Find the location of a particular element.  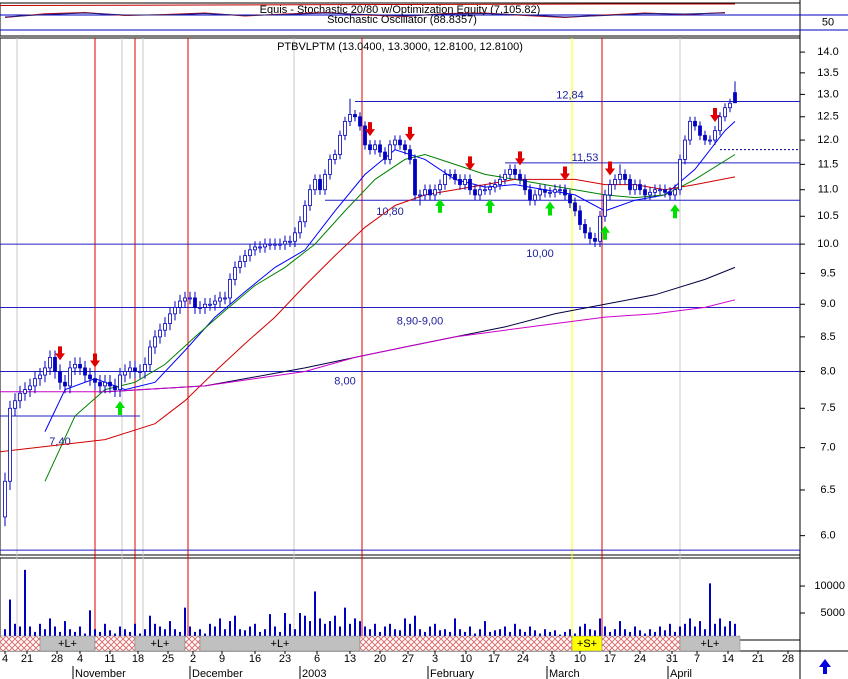

y-tick-label: 12.0 is located at coordinates (827, 140).